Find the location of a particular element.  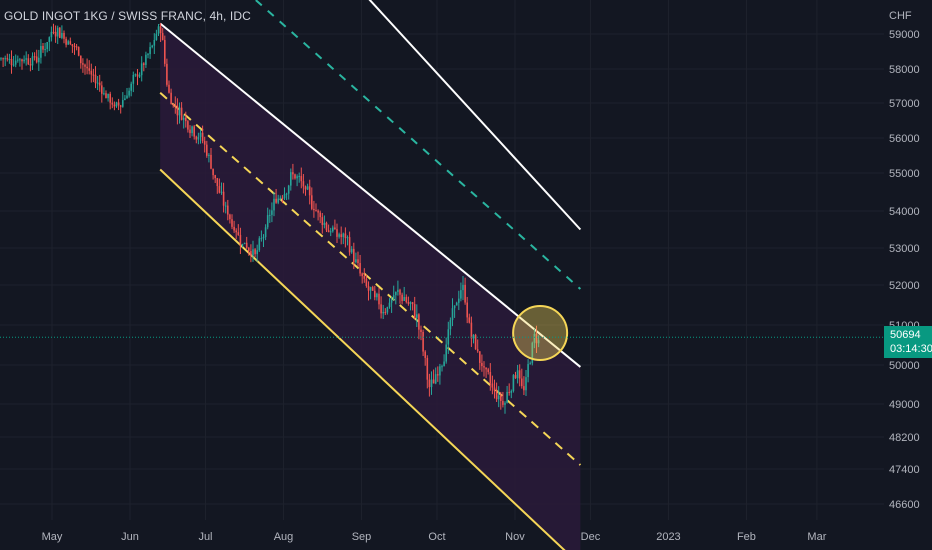

x-tick-label: Oct is located at coordinates (436, 537).